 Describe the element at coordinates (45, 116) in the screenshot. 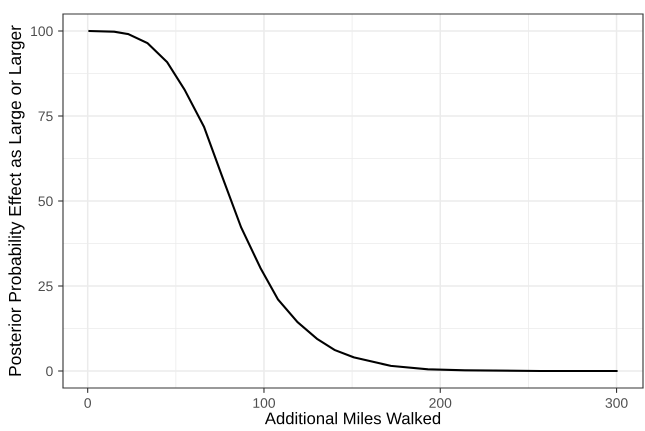

I see `y-tick-label: 75` at that location.